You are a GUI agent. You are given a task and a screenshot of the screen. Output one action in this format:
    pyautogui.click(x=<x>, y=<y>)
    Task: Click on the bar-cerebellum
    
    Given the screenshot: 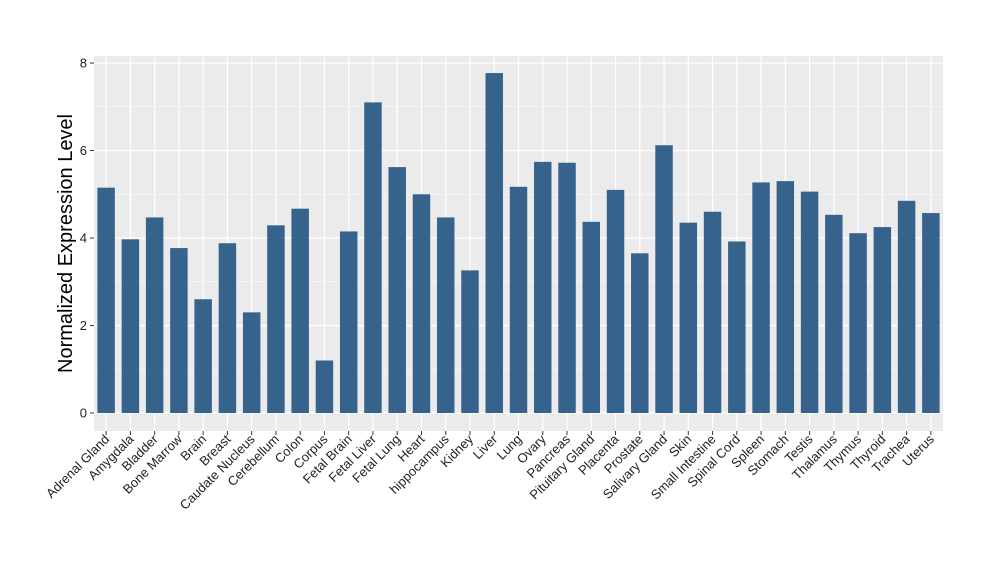 What is the action you would take?
    pyautogui.click(x=276, y=319)
    